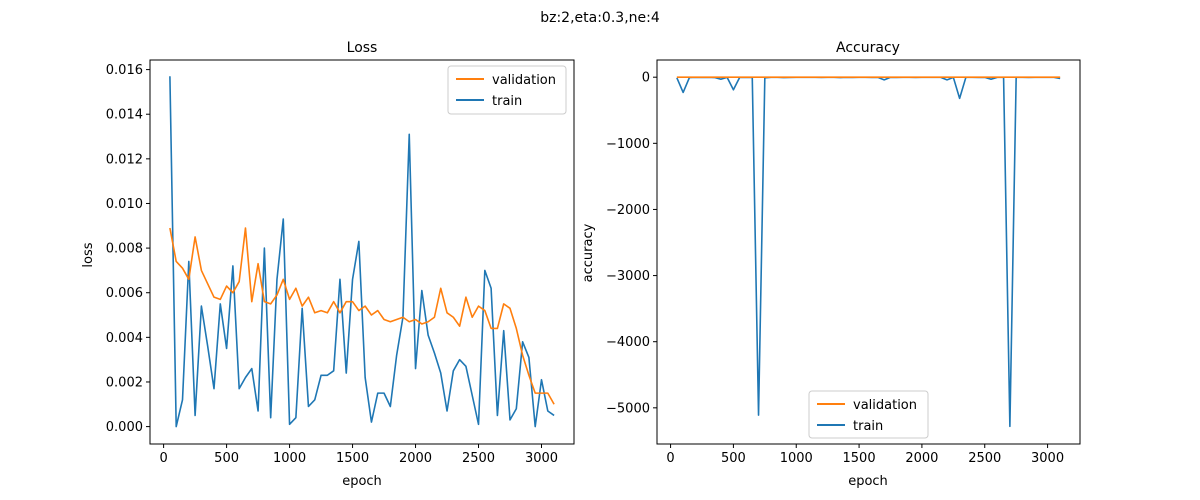 Image resolution: width=1200 pixels, height=500 pixels. I want to click on loss-xlabel: epoch, so click(362, 481).